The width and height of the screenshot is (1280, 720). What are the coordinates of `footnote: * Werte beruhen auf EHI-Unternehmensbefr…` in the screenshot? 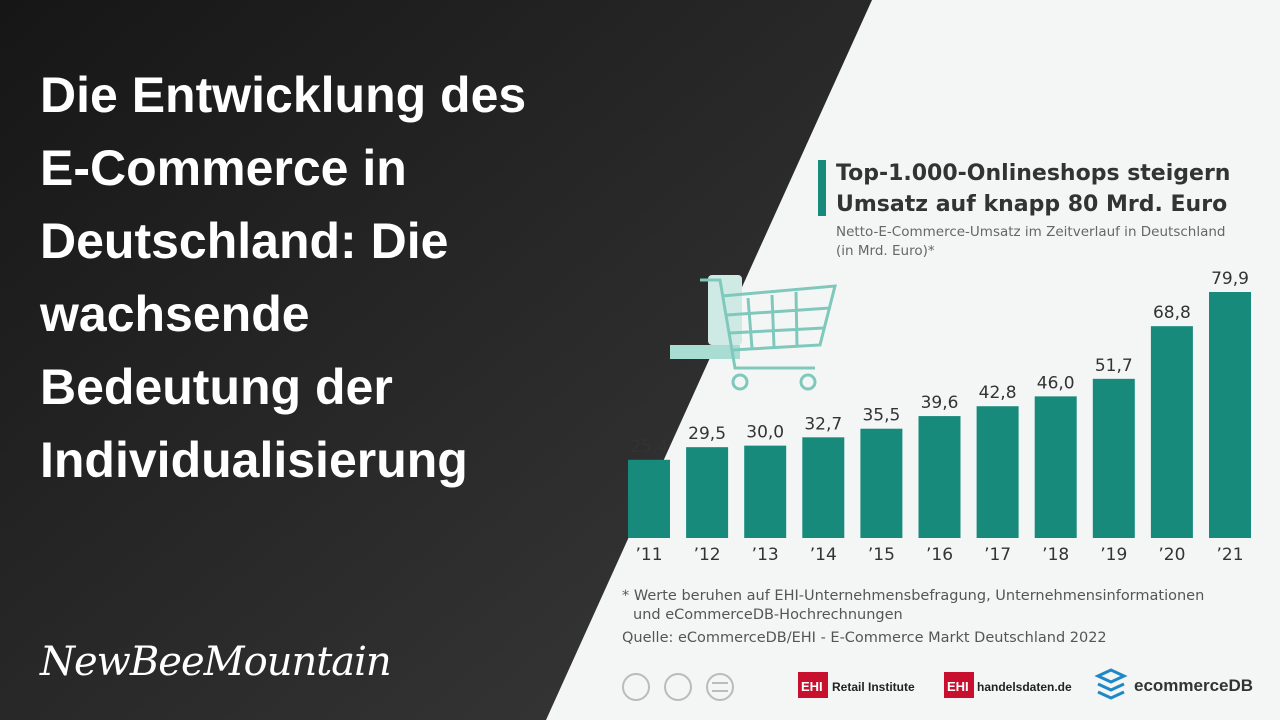 It's located at (913, 596).